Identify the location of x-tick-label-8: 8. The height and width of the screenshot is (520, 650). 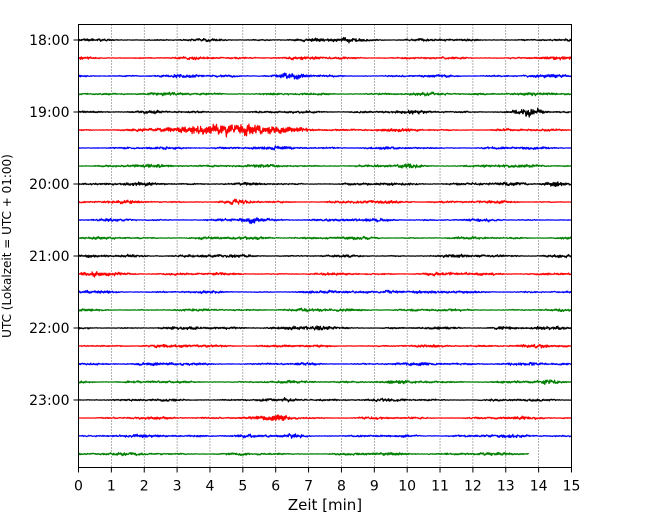
(341, 487).